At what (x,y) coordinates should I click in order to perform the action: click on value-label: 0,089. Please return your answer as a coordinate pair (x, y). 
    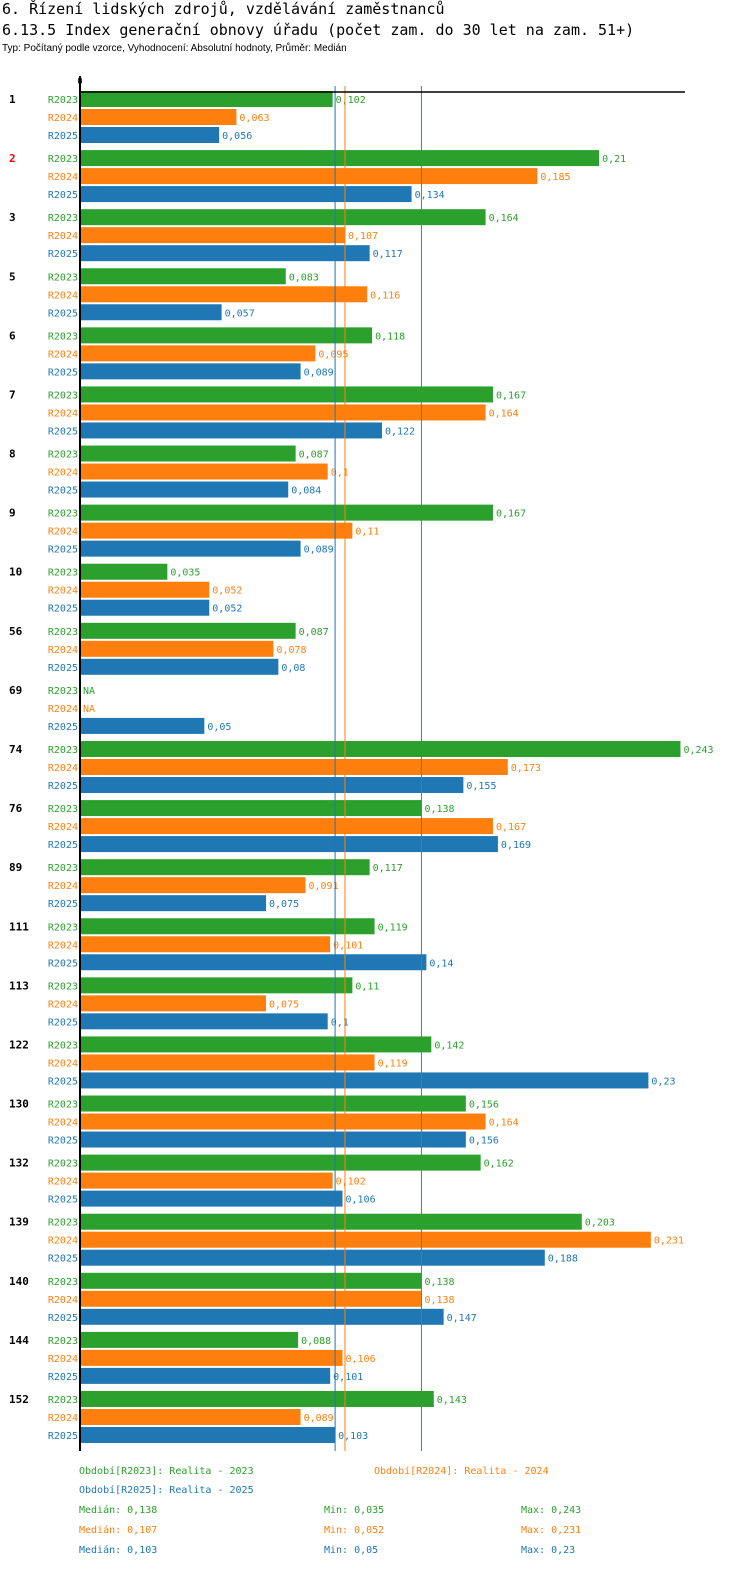
    Looking at the image, I should click on (319, 550).